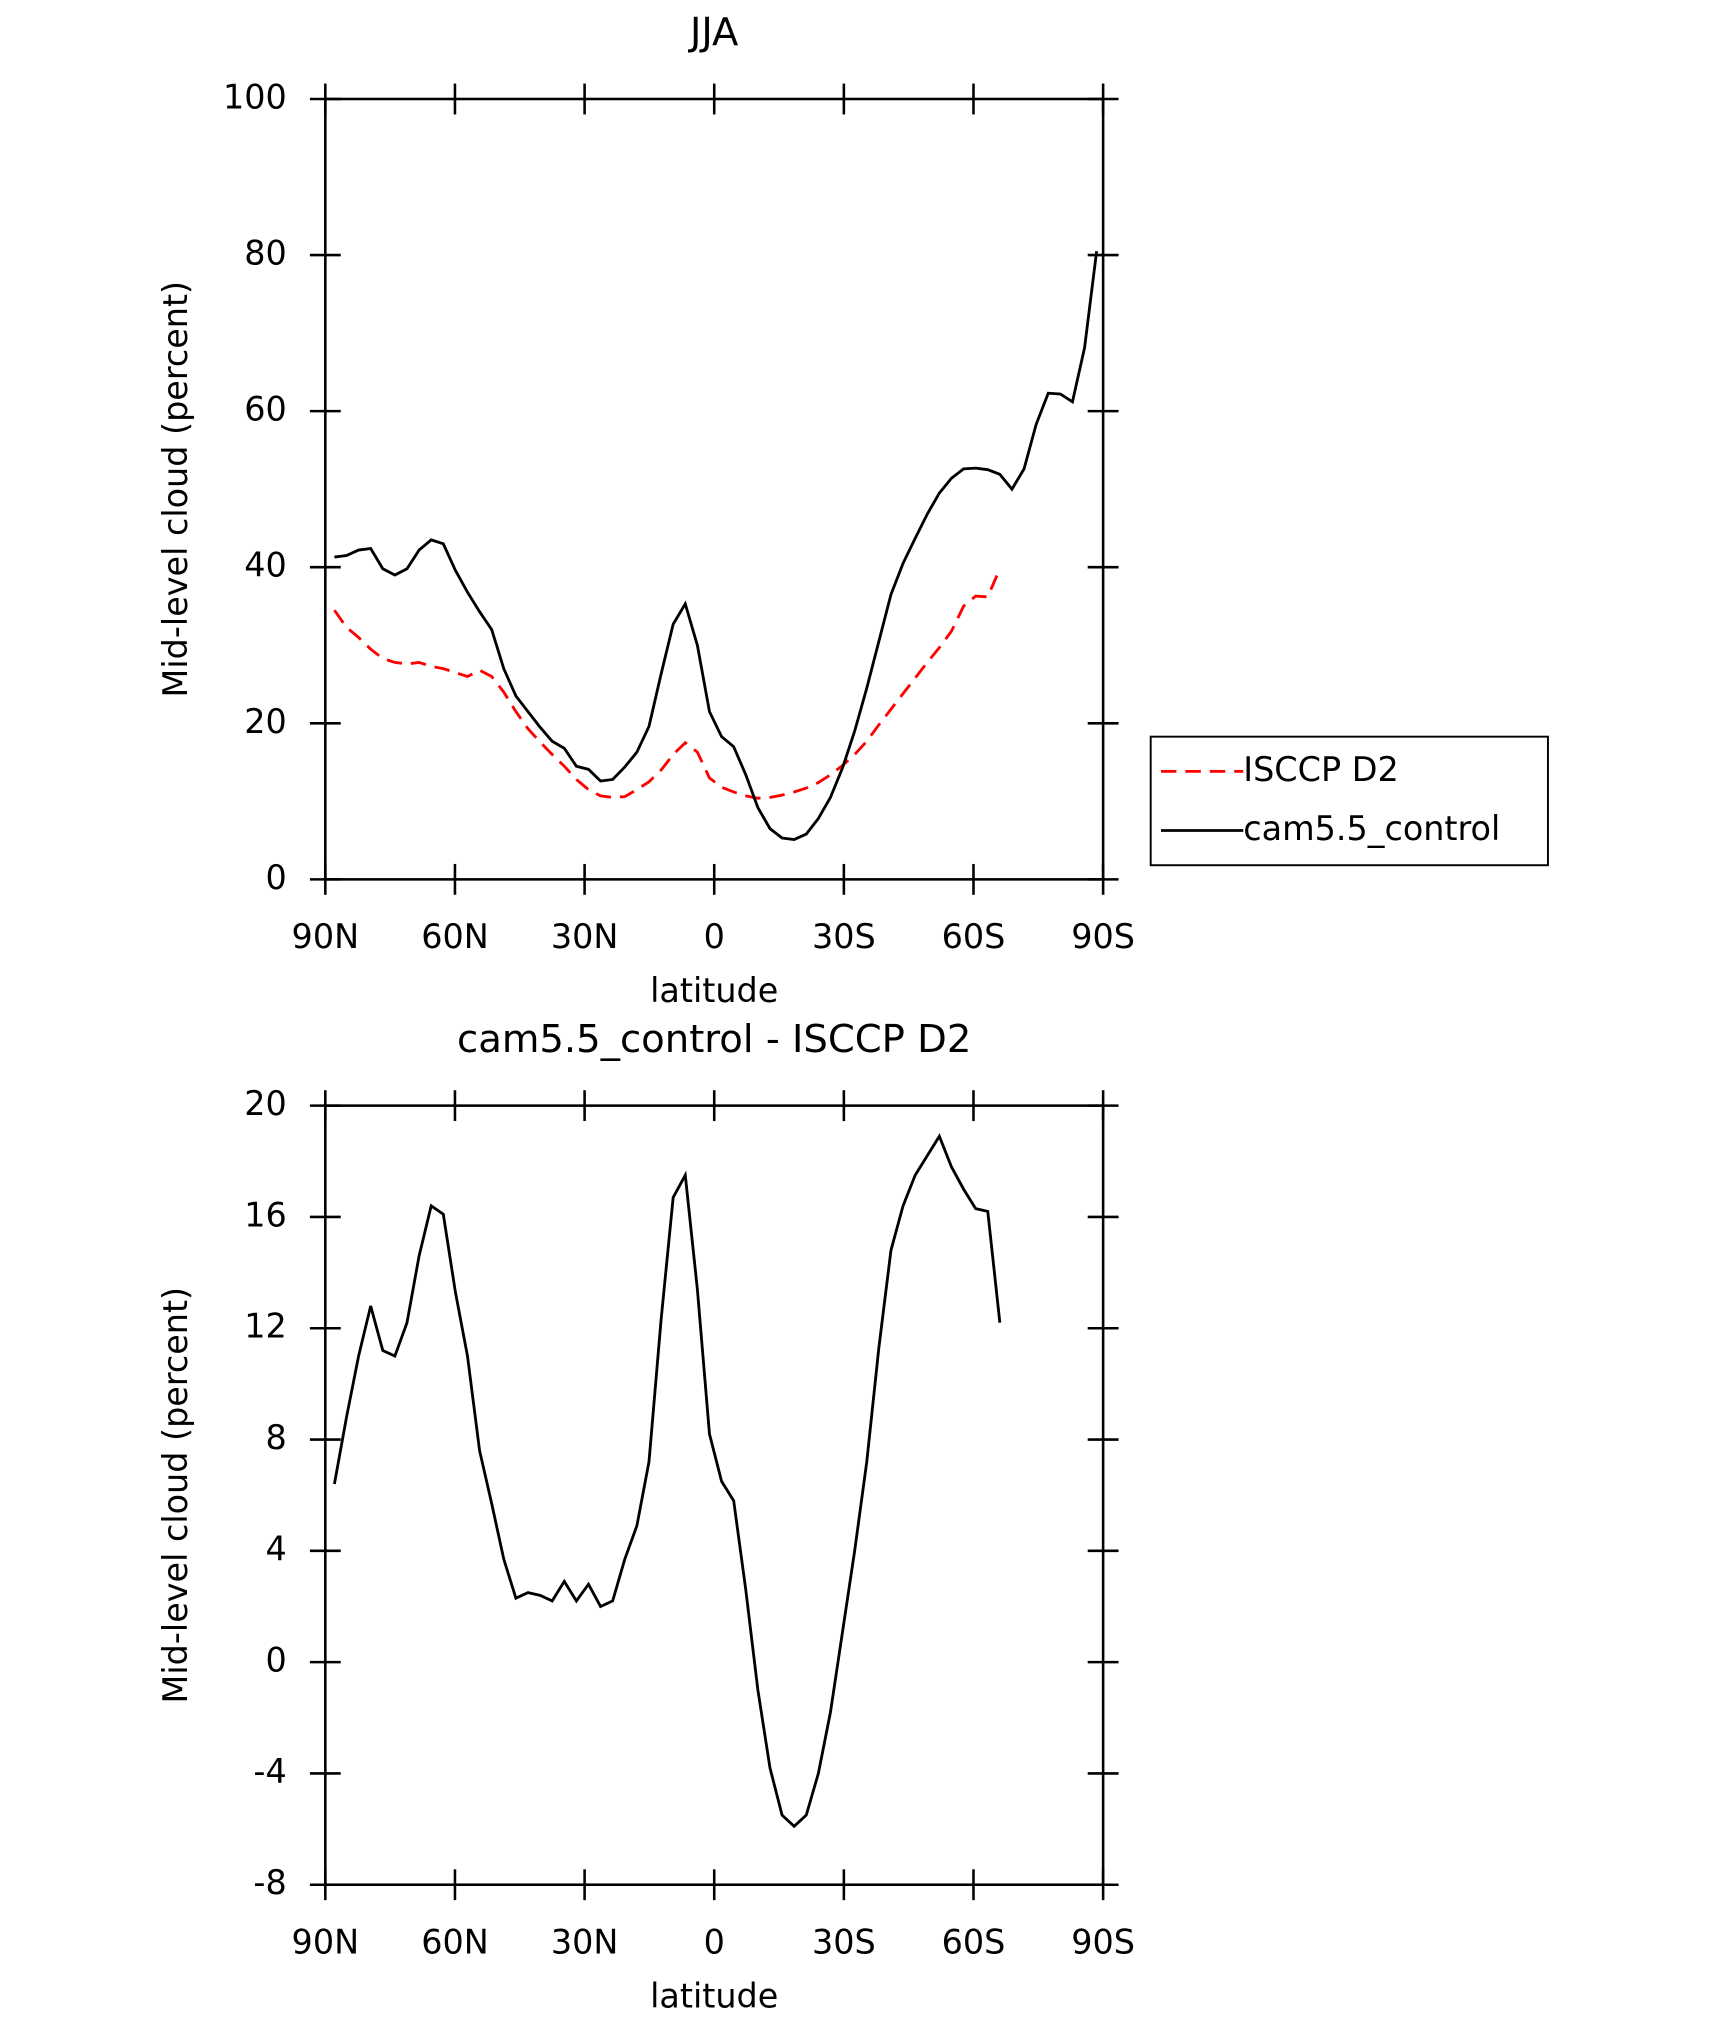  Describe the element at coordinates (275, 1548) in the screenshot. I see `y-tick-label: 4` at that location.